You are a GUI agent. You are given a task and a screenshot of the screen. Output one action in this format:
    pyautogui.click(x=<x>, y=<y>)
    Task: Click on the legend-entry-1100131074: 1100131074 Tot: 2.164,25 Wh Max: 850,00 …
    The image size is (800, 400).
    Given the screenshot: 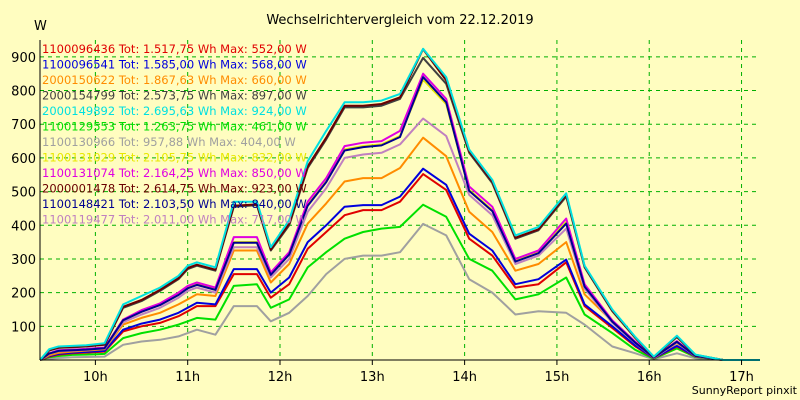 What is the action you would take?
    pyautogui.click(x=174, y=173)
    